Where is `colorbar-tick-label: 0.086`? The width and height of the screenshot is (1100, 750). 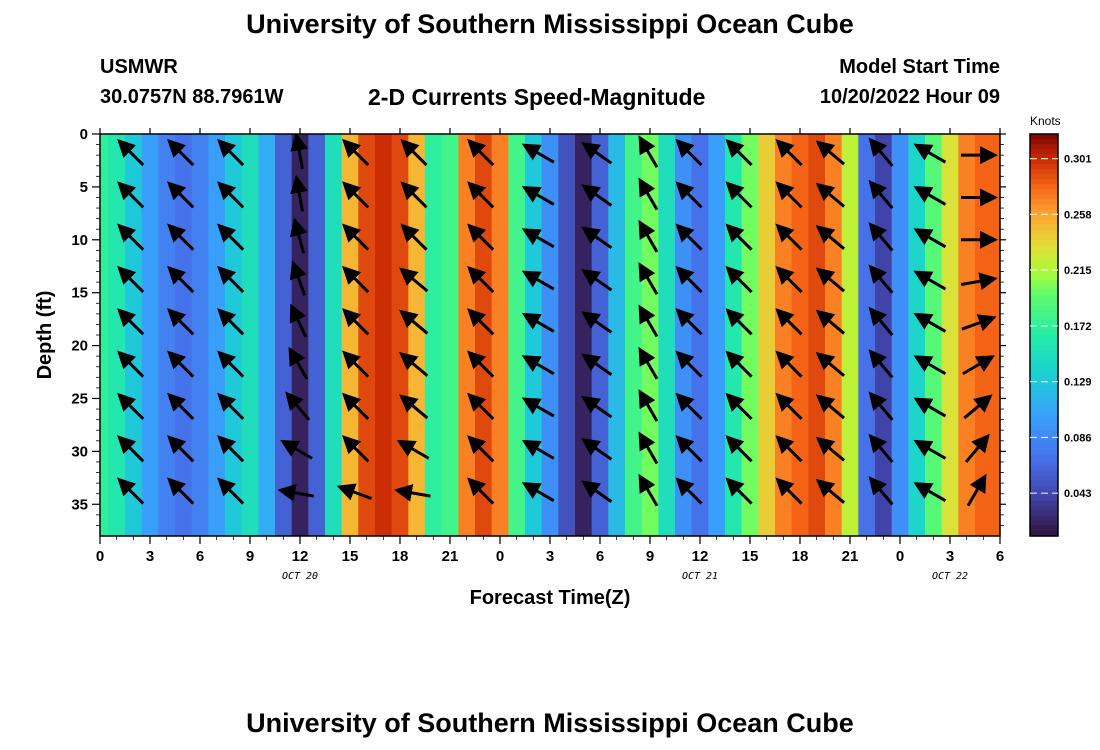
colorbar-tick-label: 0.086 is located at coordinates (1078, 438).